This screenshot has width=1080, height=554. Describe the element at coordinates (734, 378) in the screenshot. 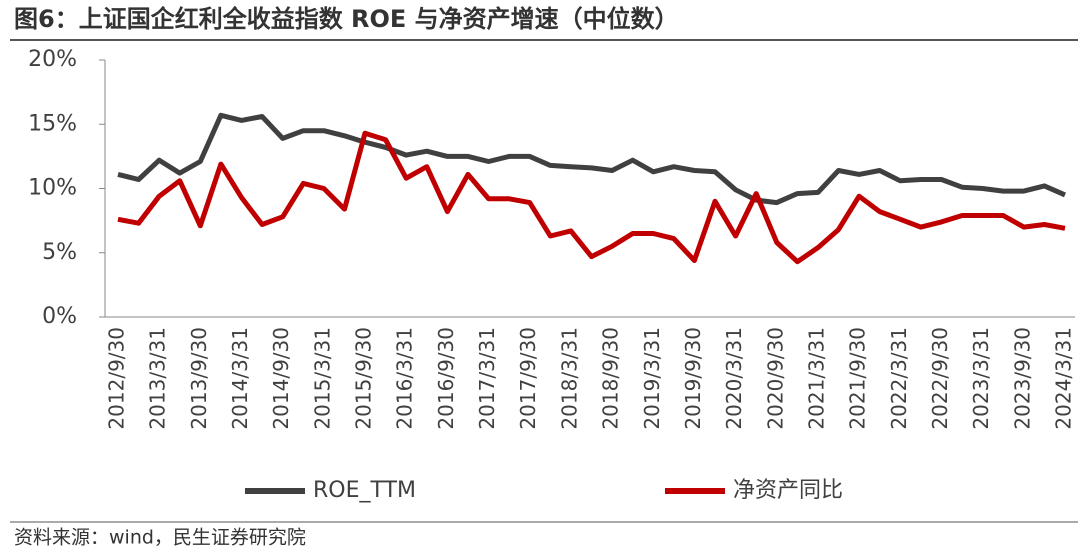

I see `x-tick-label: 2020/3/31` at that location.